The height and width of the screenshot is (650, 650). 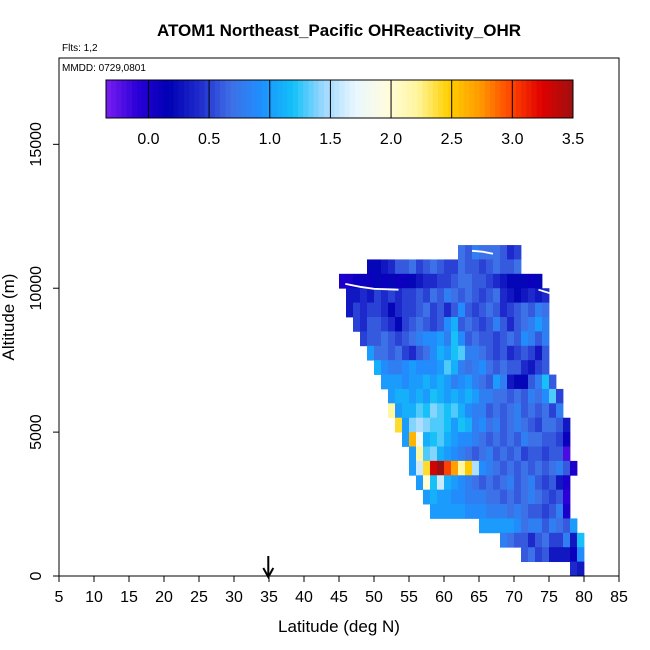 I want to click on x-tick-label: 5, so click(x=59, y=597).